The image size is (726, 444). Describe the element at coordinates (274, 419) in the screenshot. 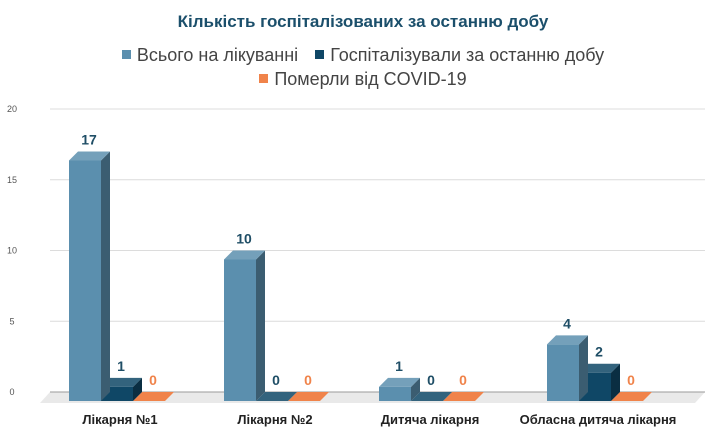

I see `x-category-label: Лікарня №2` at that location.